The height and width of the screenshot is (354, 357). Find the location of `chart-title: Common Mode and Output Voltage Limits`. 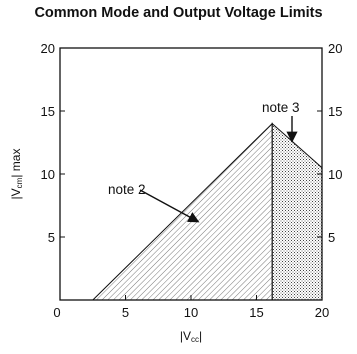

chart-title: Common Mode and Output Voltage Limits is located at coordinates (178, 13).